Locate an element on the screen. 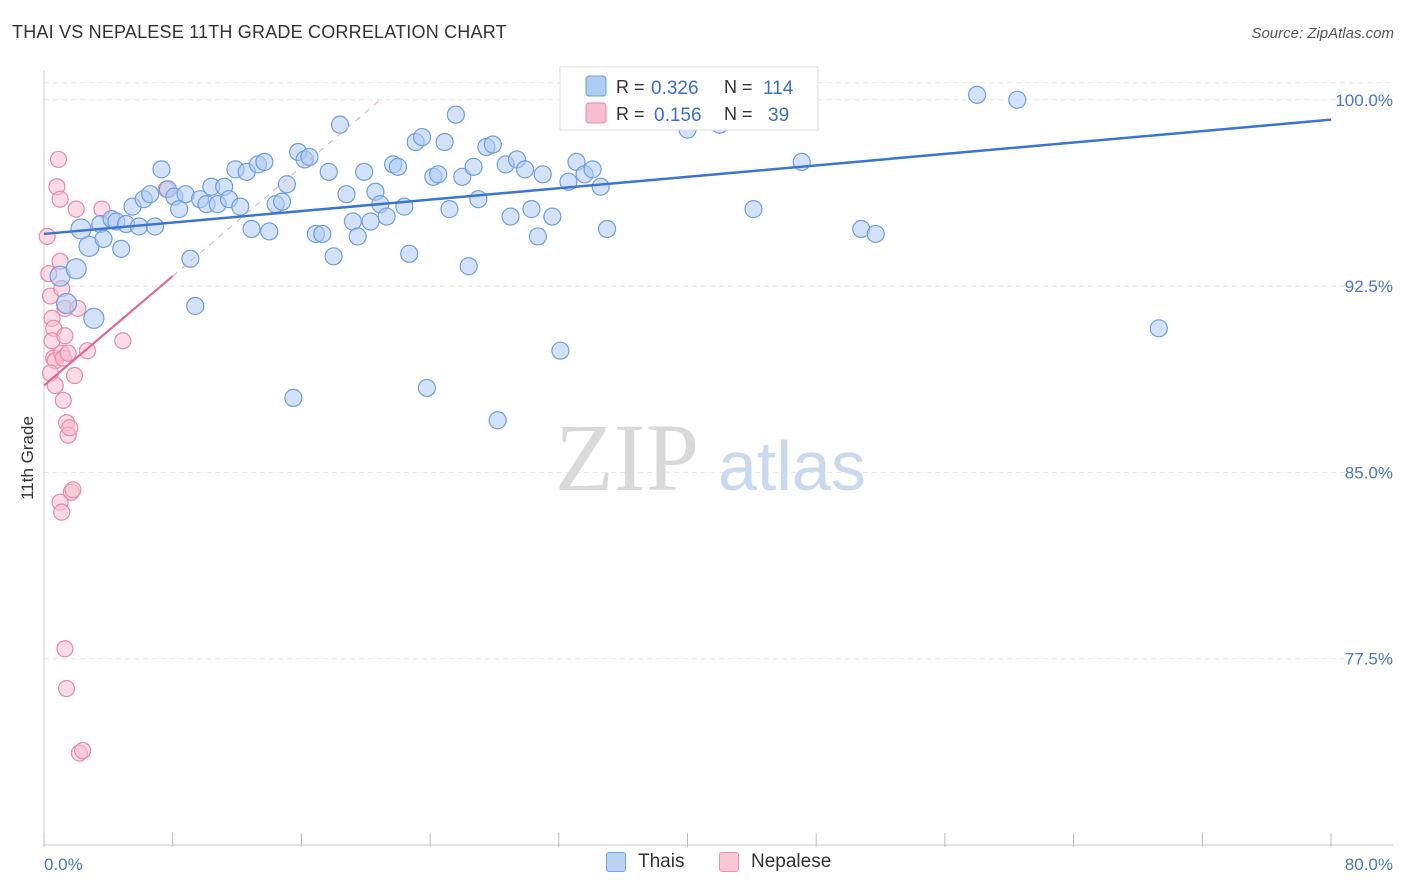  legend-n-nepalese: 39 is located at coordinates (778, 115).